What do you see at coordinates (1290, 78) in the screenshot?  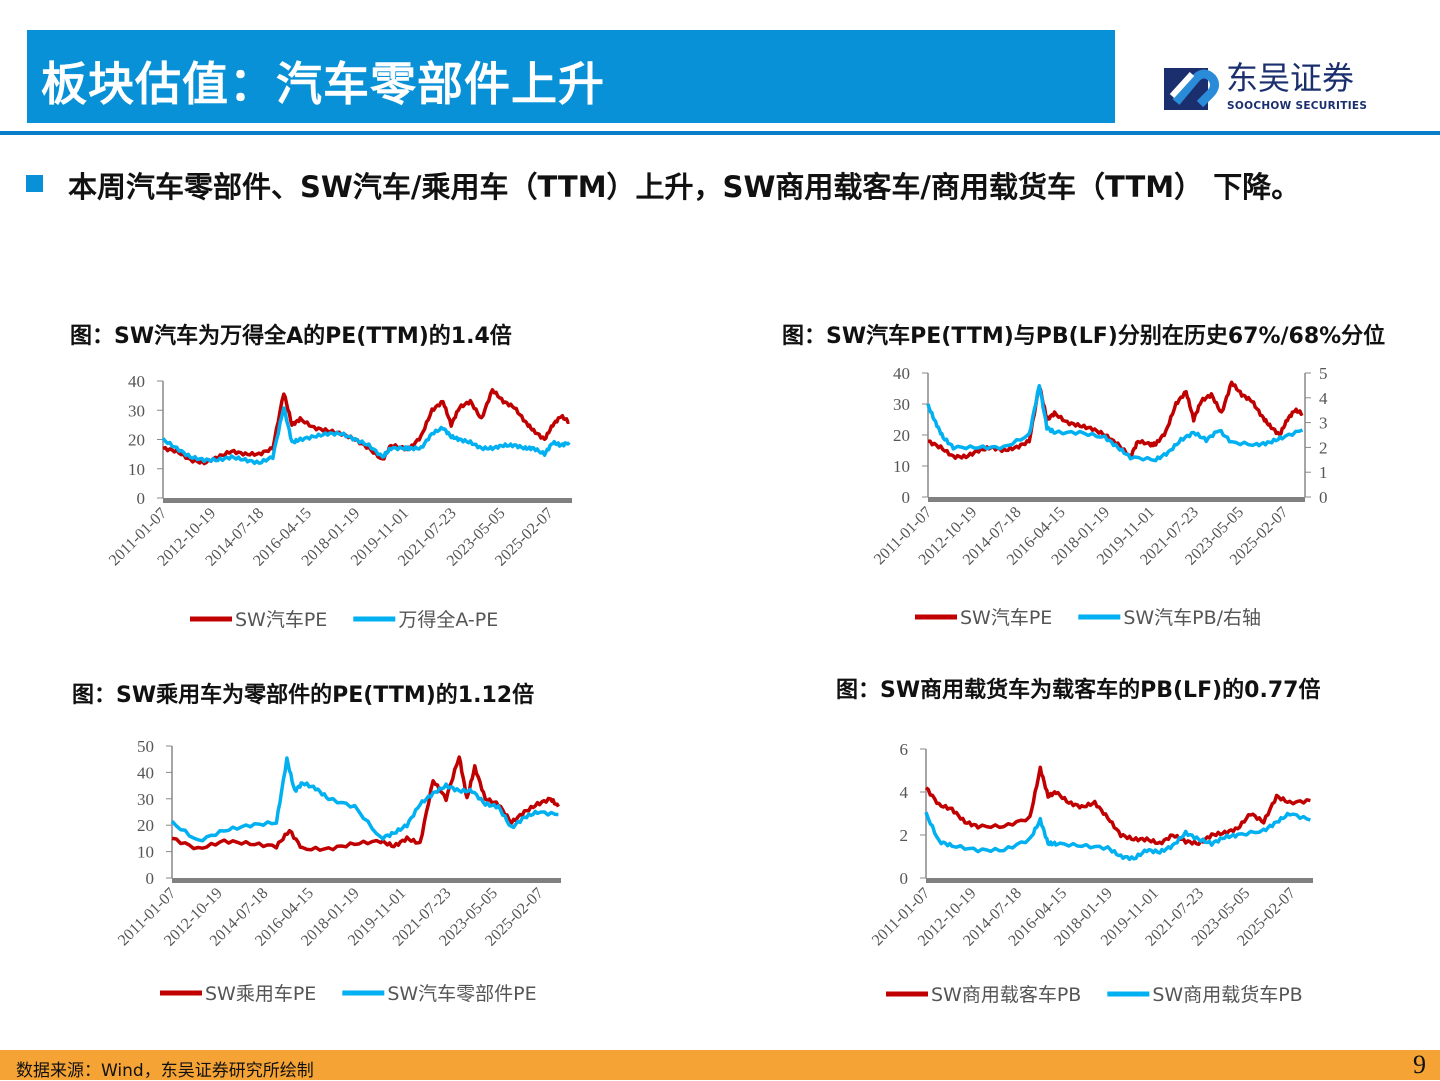 I see `logo-text-cn: 东吴证券` at bounding box center [1290, 78].